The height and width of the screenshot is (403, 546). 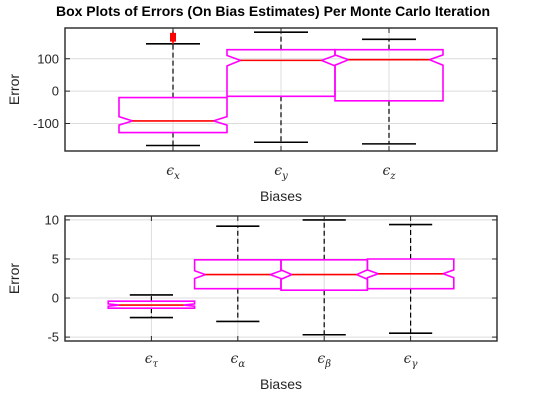 What do you see at coordinates (389, 172) in the screenshot?
I see `x-tick-label: ϵz` at bounding box center [389, 172].